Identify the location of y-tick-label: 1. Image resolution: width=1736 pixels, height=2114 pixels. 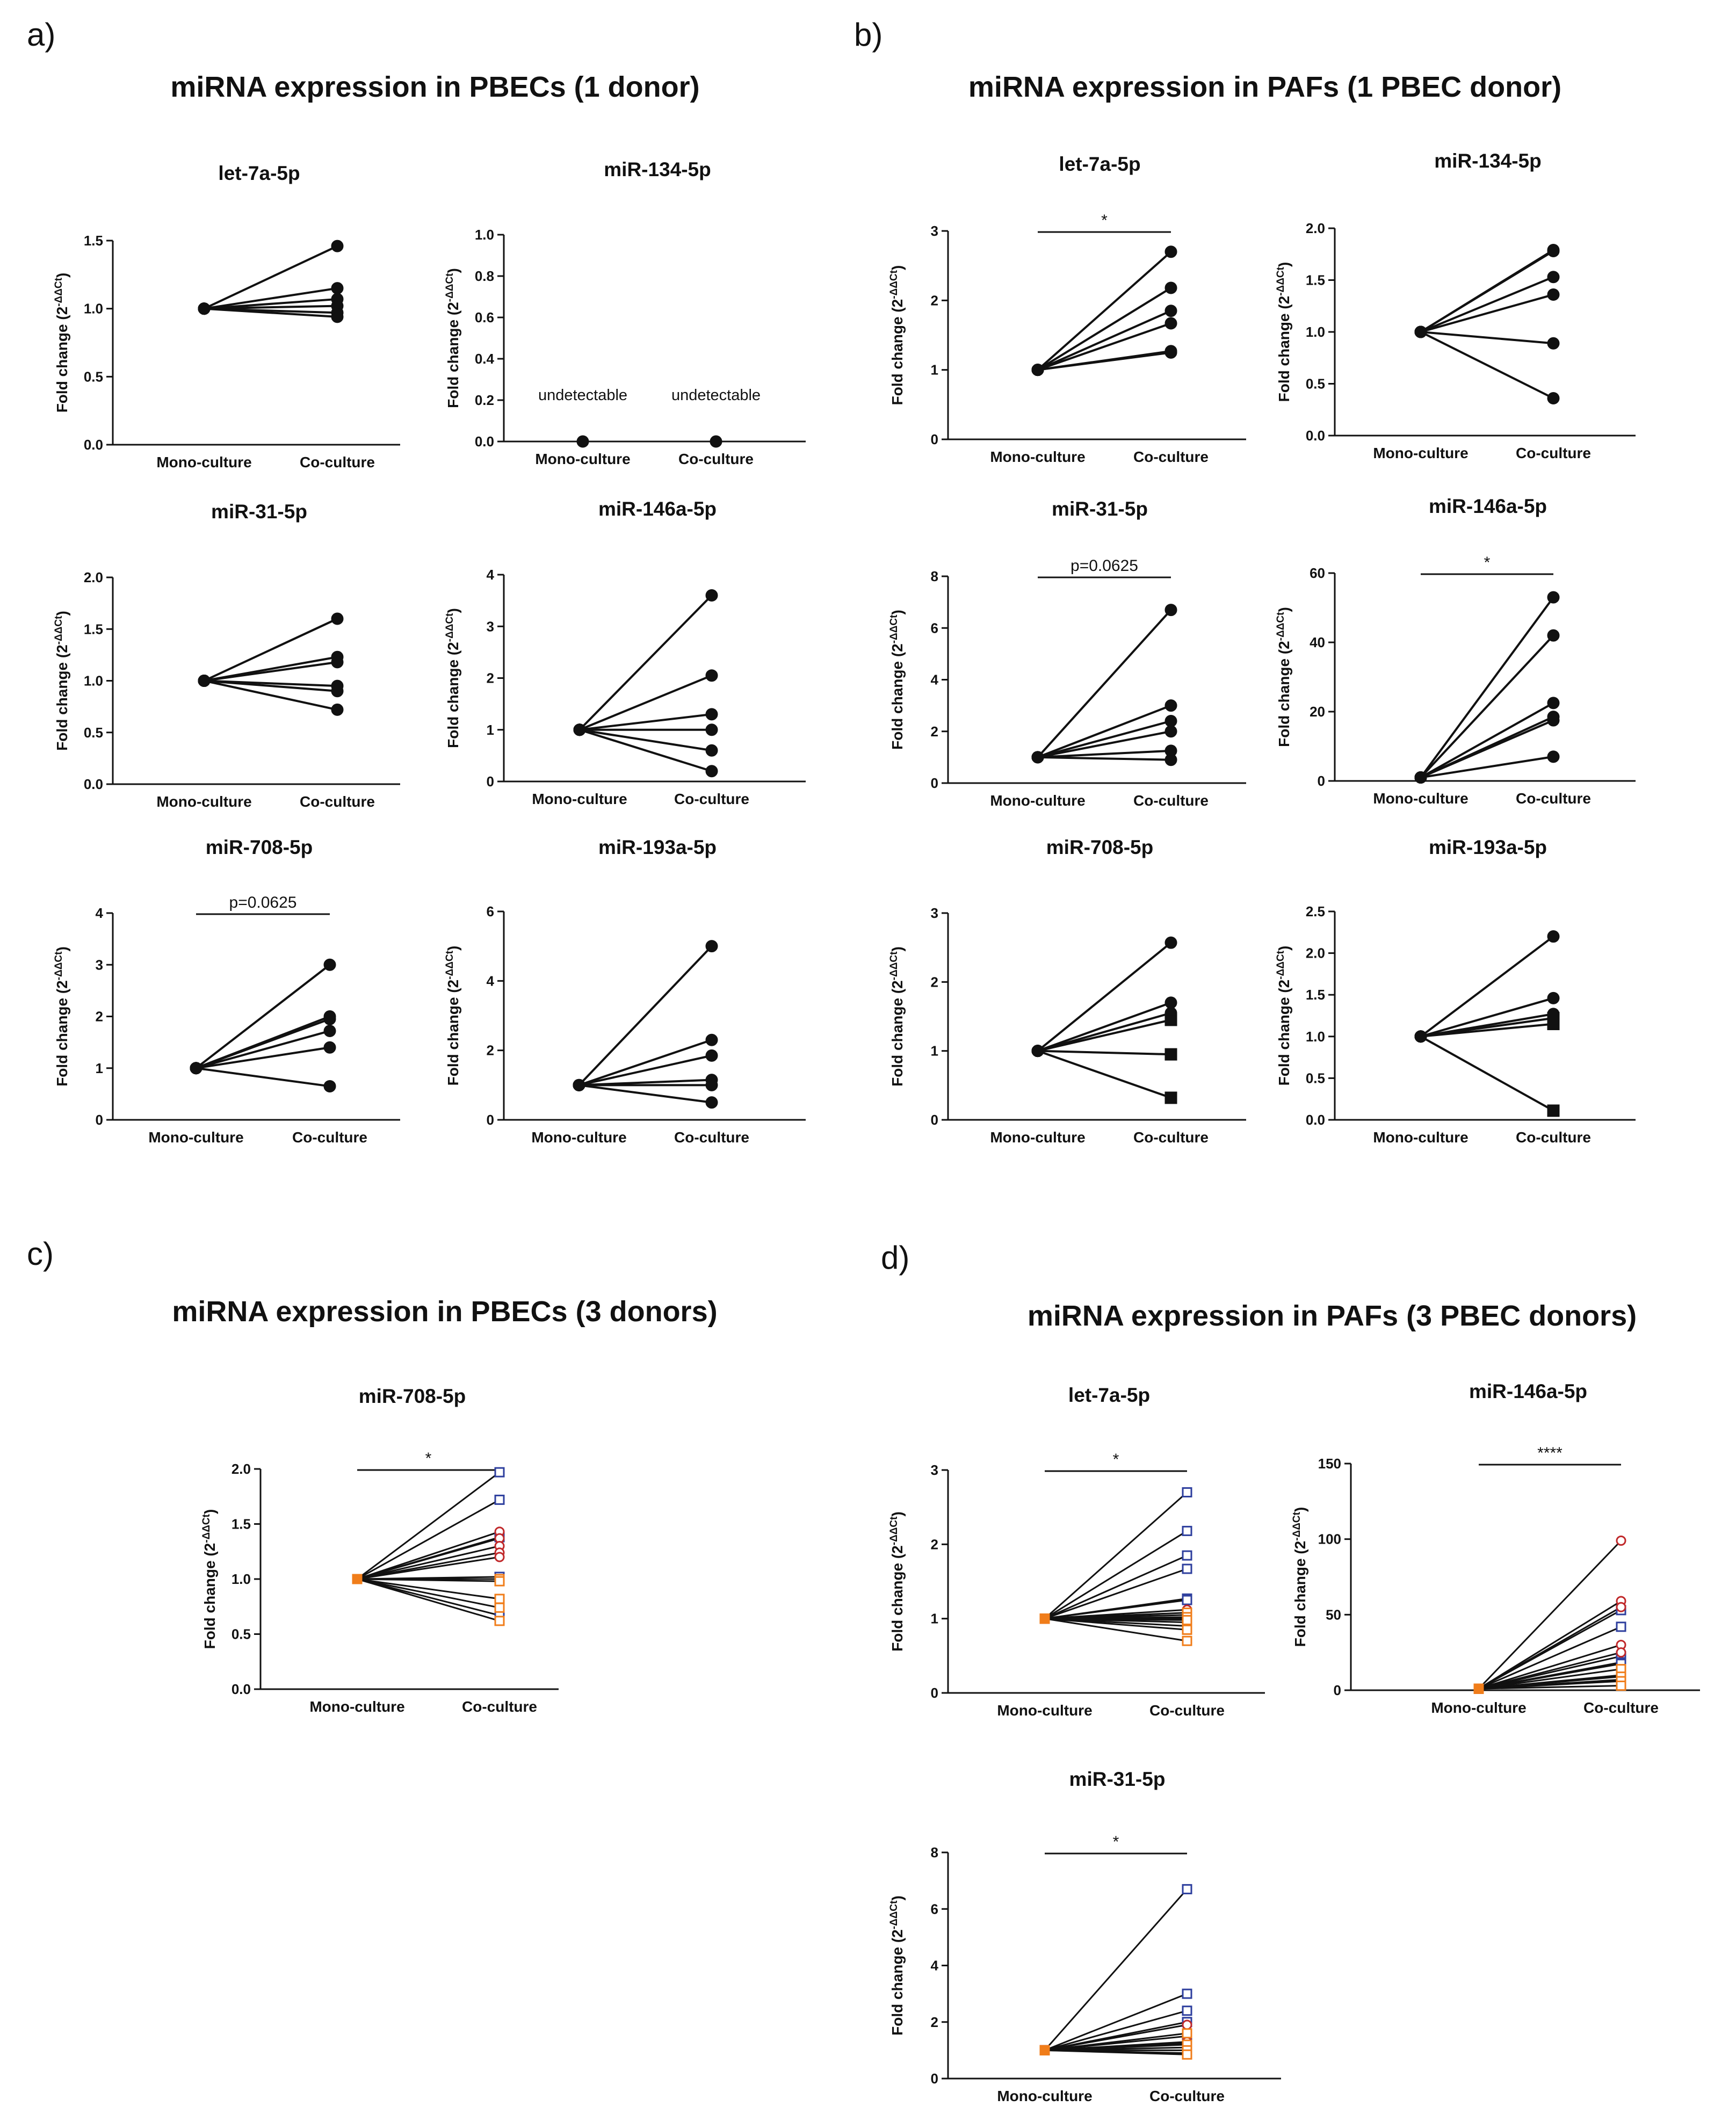
(934, 1619).